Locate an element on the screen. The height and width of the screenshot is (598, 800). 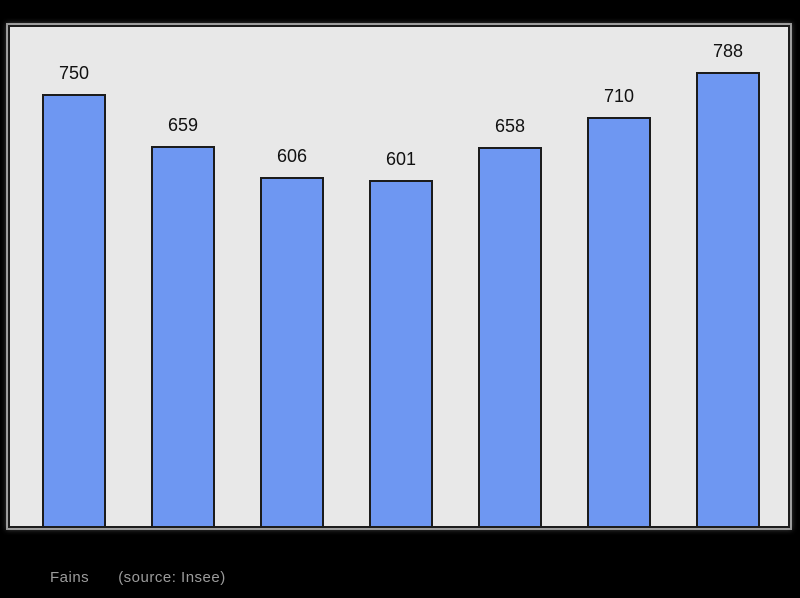
bar-value-label: 750 is located at coordinates (74, 73).